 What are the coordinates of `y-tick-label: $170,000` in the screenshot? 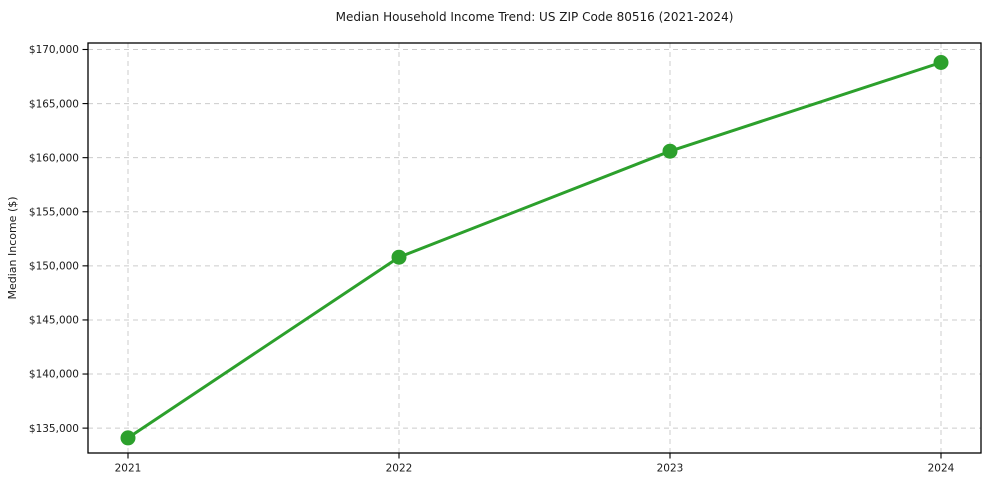 It's located at (54, 50).